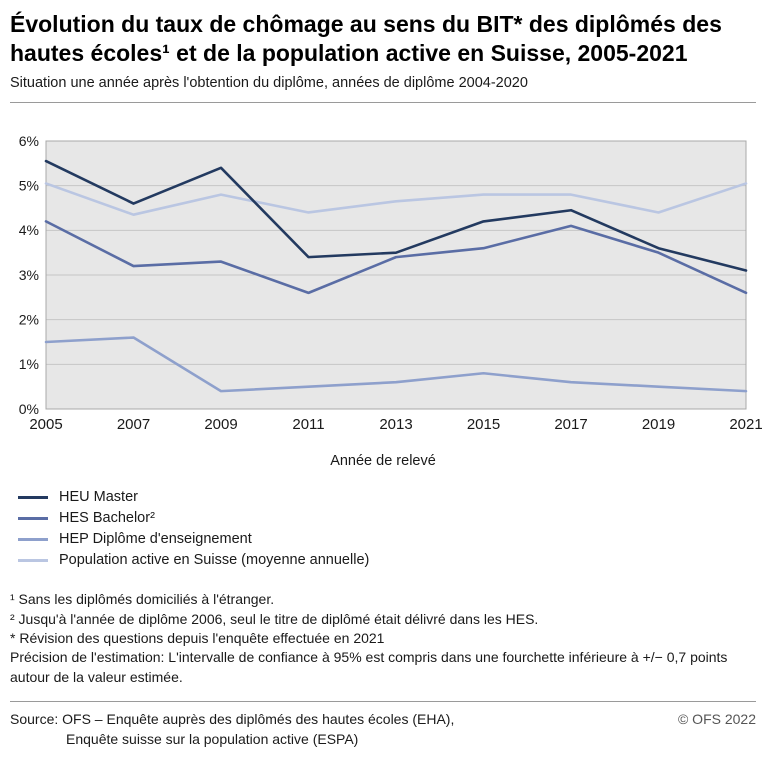  Describe the element at coordinates (570, 424) in the screenshot. I see `x-tick-label: 2017` at that location.